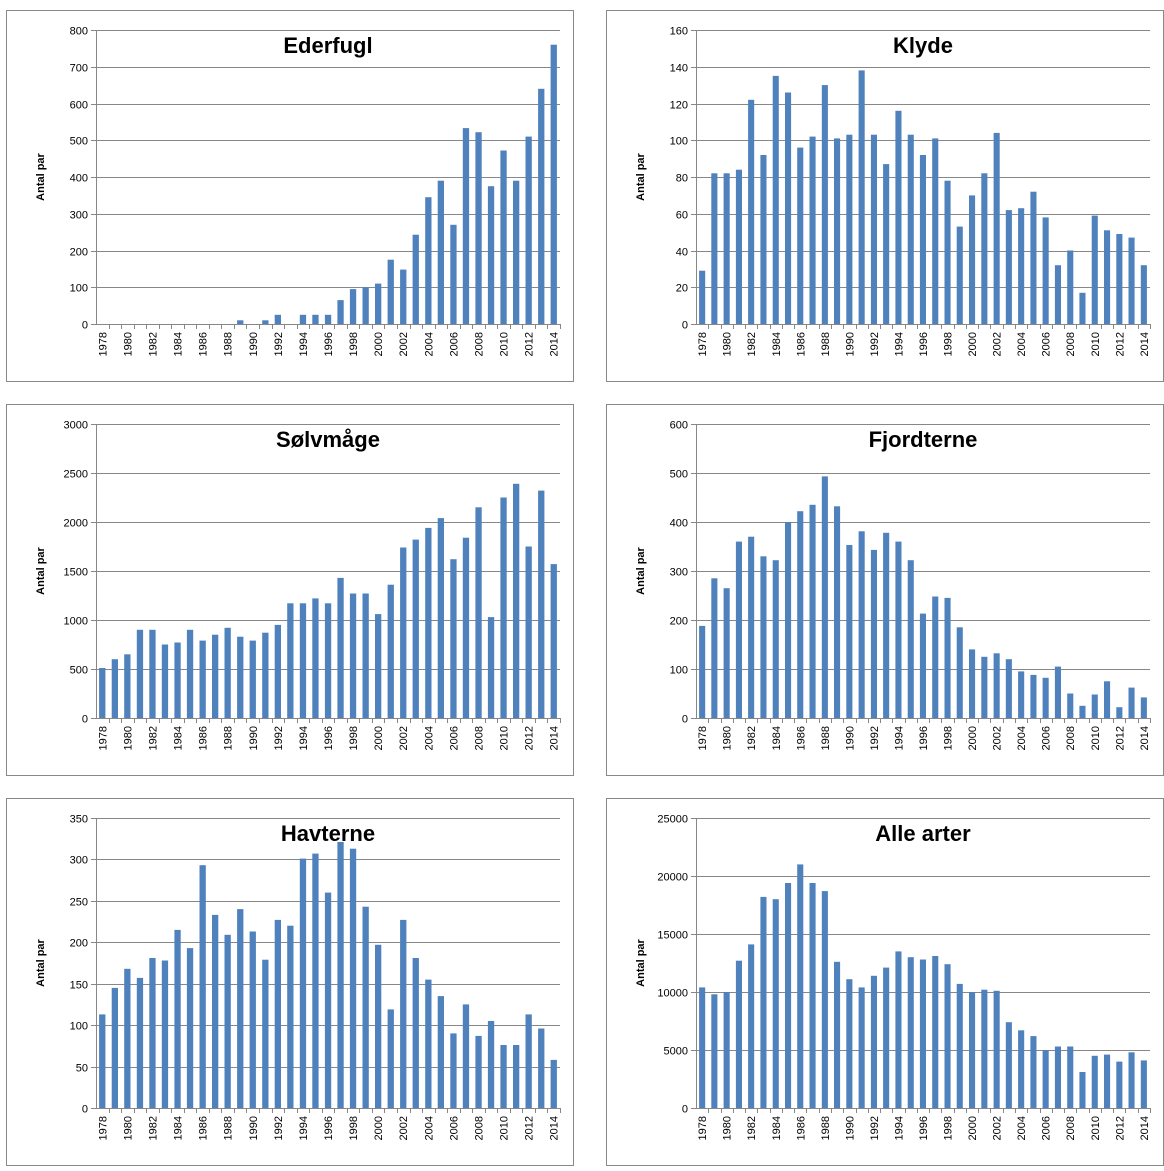  I want to click on x-tick-label: 1978, so click(103, 738).